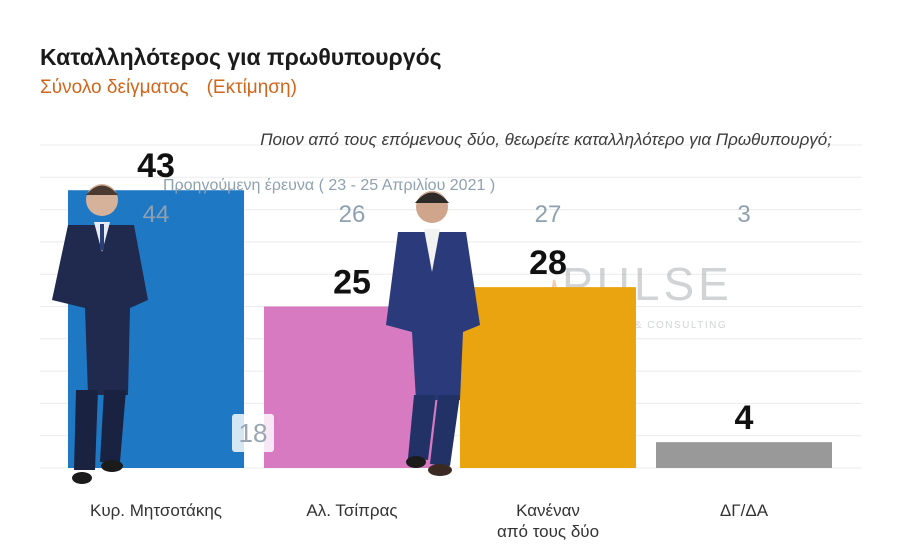 The width and height of the screenshot is (900, 556). I want to click on watermark-tagline: RESEARCH & CONSULTING, so click(645, 325).